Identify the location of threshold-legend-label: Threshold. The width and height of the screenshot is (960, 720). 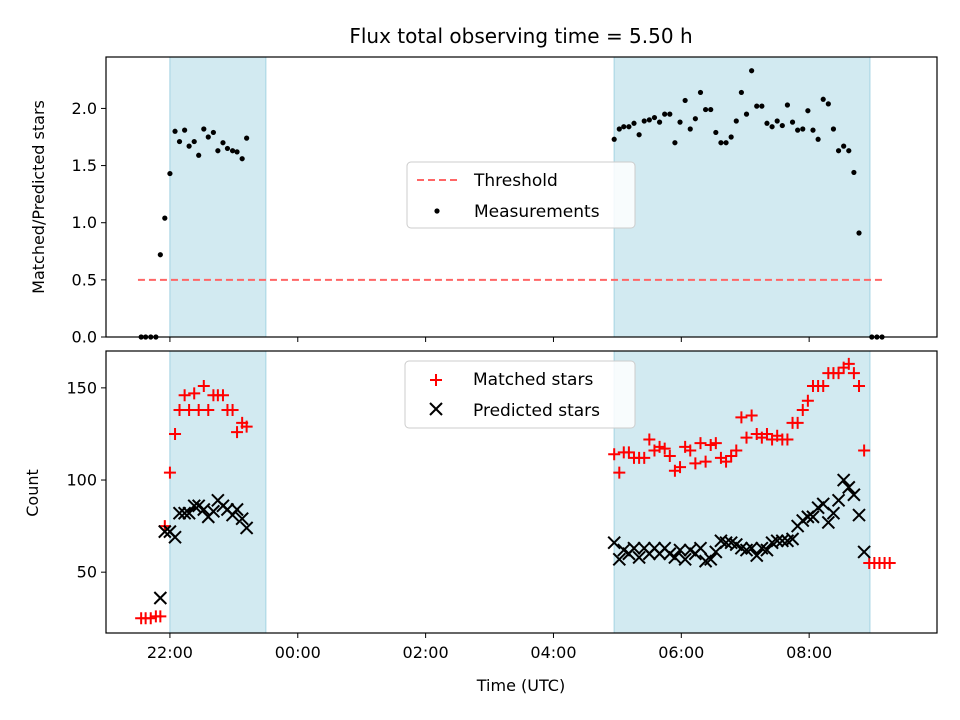
(515, 181).